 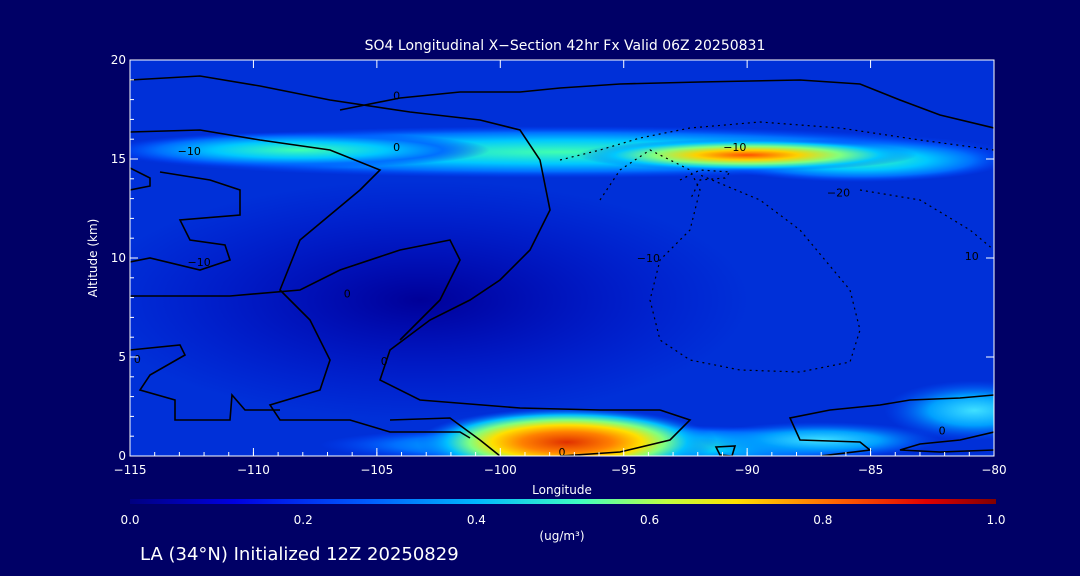 What do you see at coordinates (562, 490) in the screenshot?
I see `x-axis-label: Longitude` at bounding box center [562, 490].